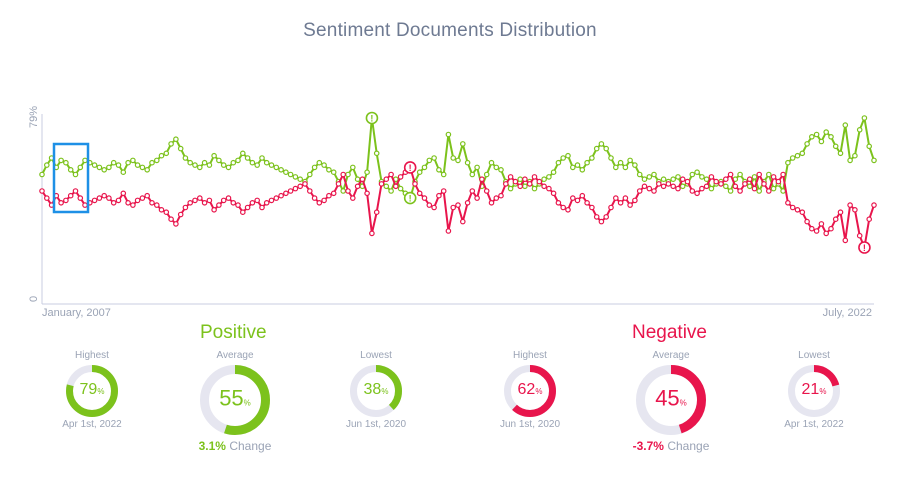  What do you see at coordinates (671, 446) in the screenshot?
I see `negative-change: -3.7% Change` at bounding box center [671, 446].